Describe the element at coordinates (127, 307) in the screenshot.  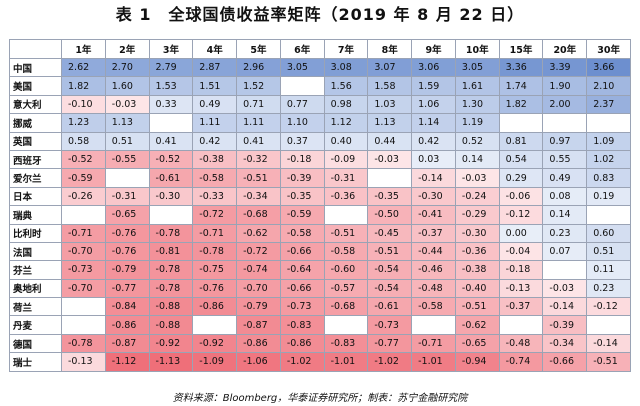
I see `yield-cell: -0.84` at that location.